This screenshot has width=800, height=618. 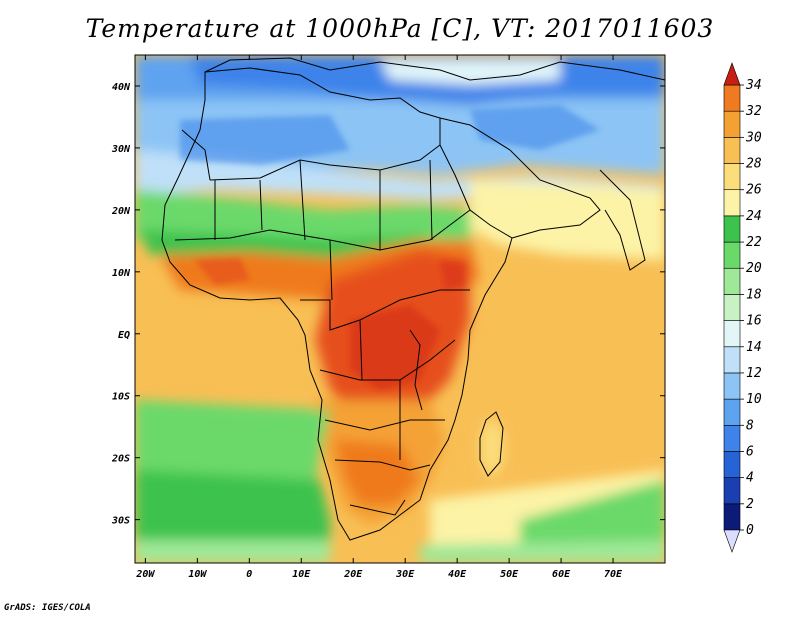 What do you see at coordinates (561, 574) in the screenshot?
I see `x-tick-label: 60E` at bounding box center [561, 574].